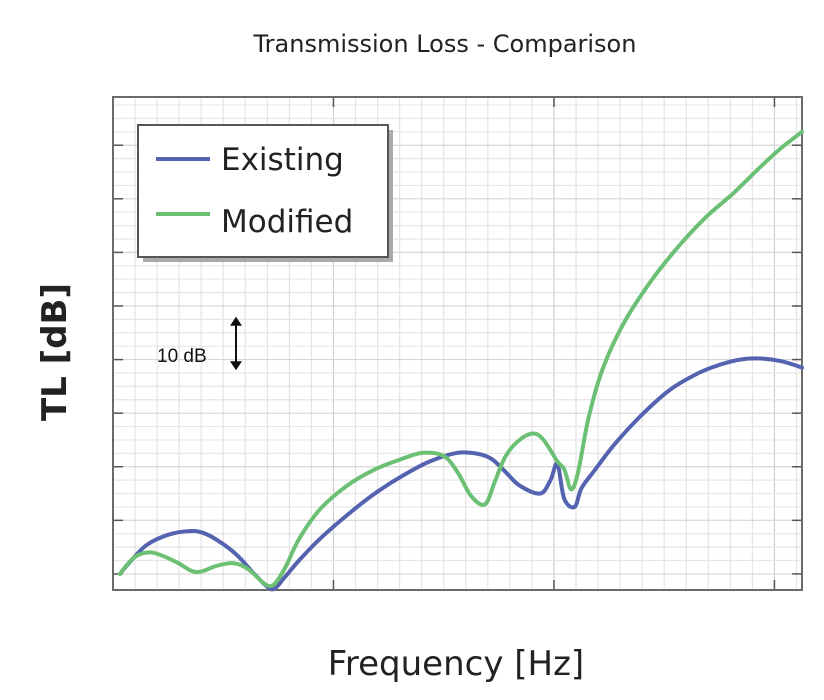 Image resolution: width=824 pixels, height=700 pixels. I want to click on legend: Existing Modified, so click(265, 193).